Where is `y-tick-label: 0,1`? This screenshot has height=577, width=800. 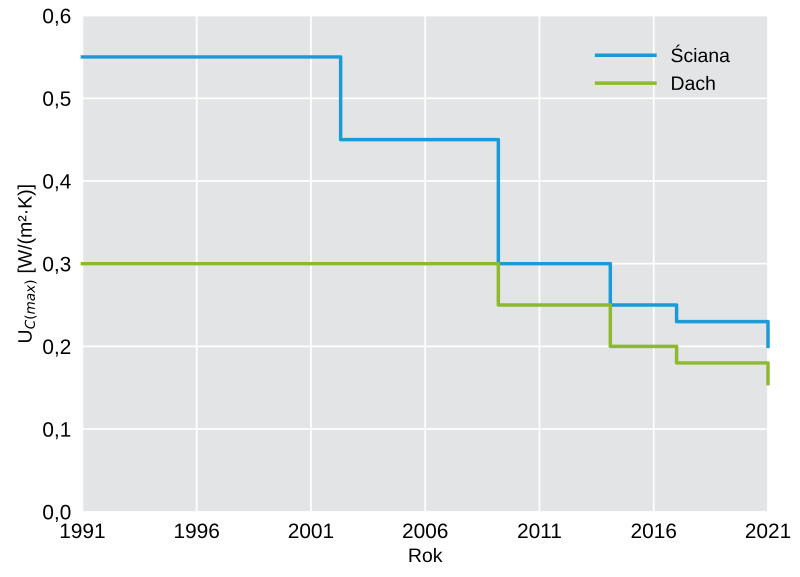 y-tick-label: 0,1 is located at coordinates (56, 431).